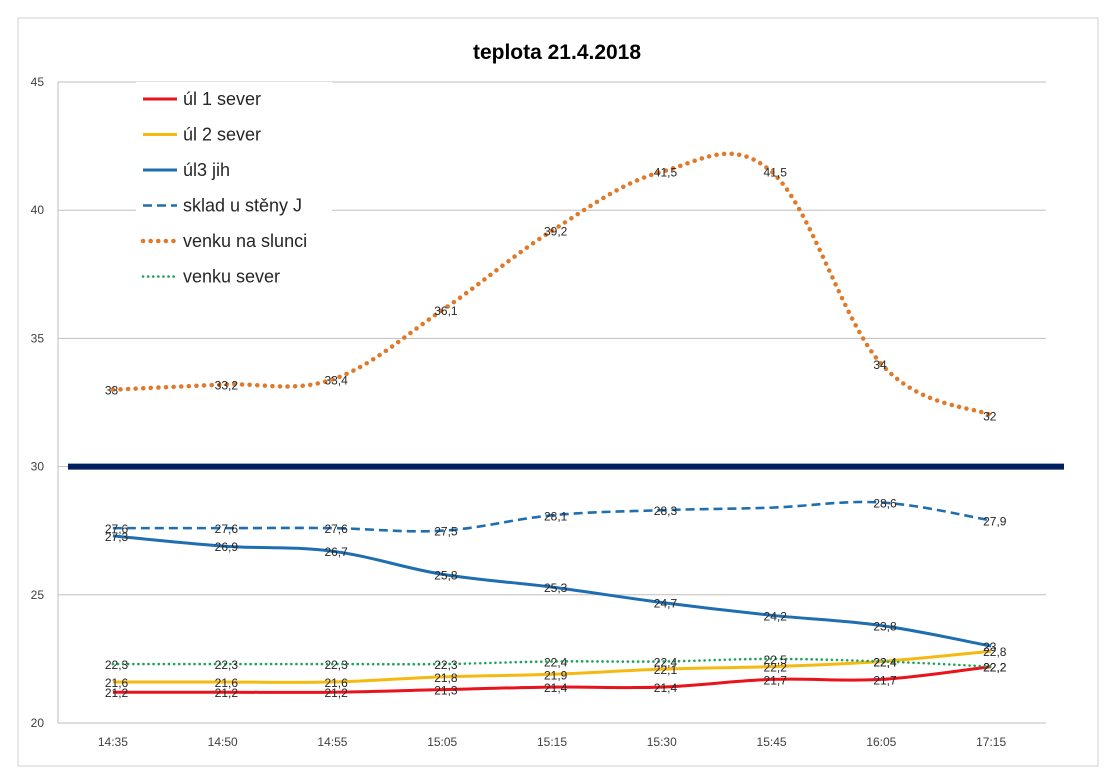 This screenshot has width=1110, height=777. What do you see at coordinates (885, 627) in the screenshot?
I see `data-label: 23,8` at bounding box center [885, 627].